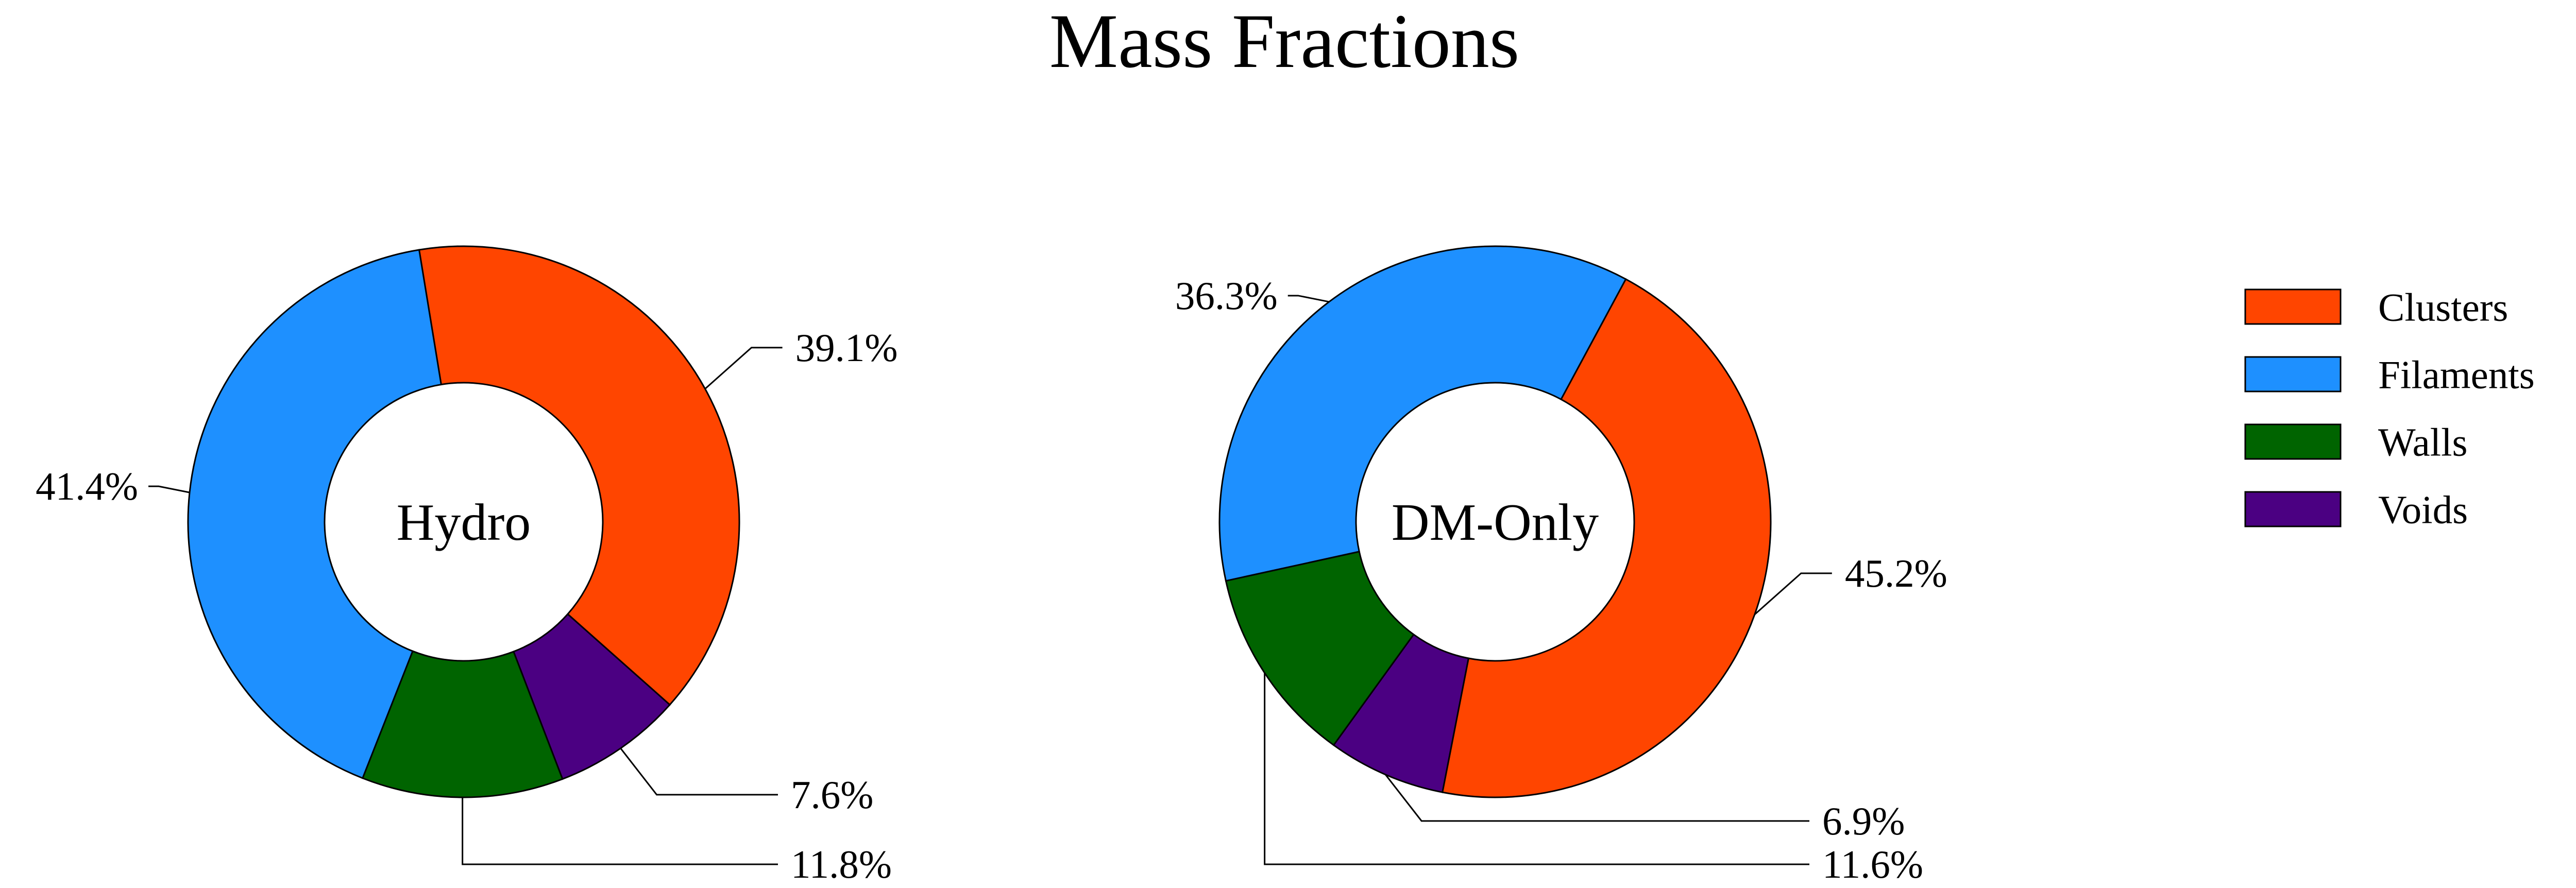  What do you see at coordinates (620, 831) in the screenshot?
I see `leader-line-hydro-walls` at bounding box center [620, 831].